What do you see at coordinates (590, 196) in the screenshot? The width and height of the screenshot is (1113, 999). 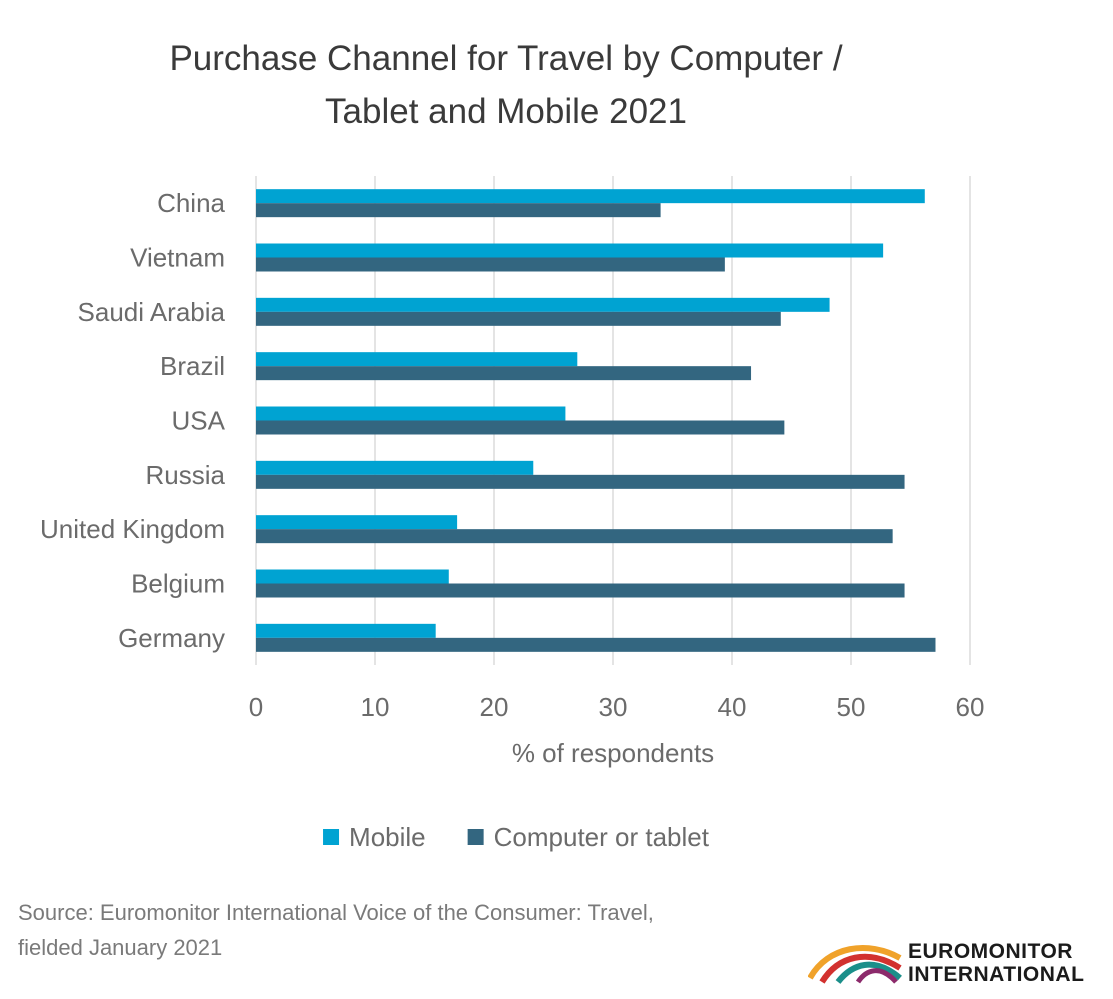 I see `bar-mobile-china` at bounding box center [590, 196].